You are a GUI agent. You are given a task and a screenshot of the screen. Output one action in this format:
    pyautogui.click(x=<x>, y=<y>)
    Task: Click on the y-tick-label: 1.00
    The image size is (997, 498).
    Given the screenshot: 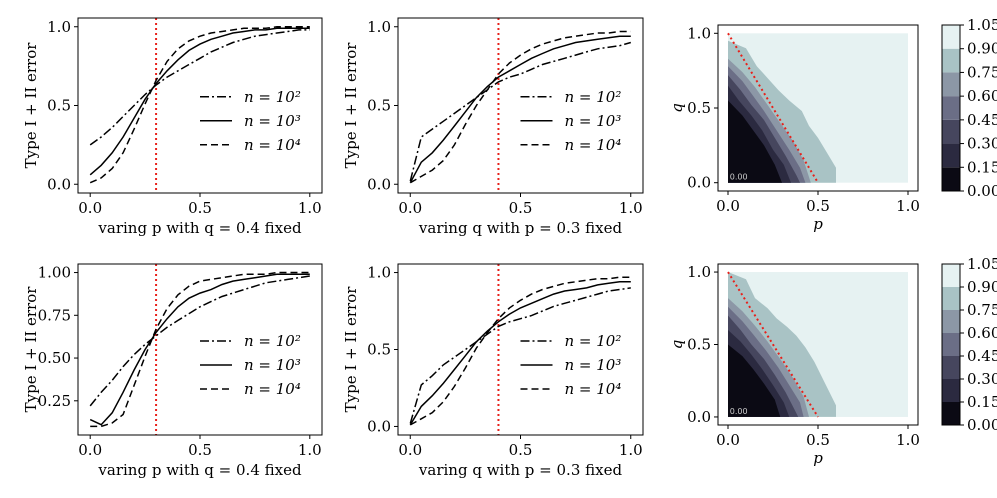 What is the action you would take?
    pyautogui.click(x=54, y=273)
    